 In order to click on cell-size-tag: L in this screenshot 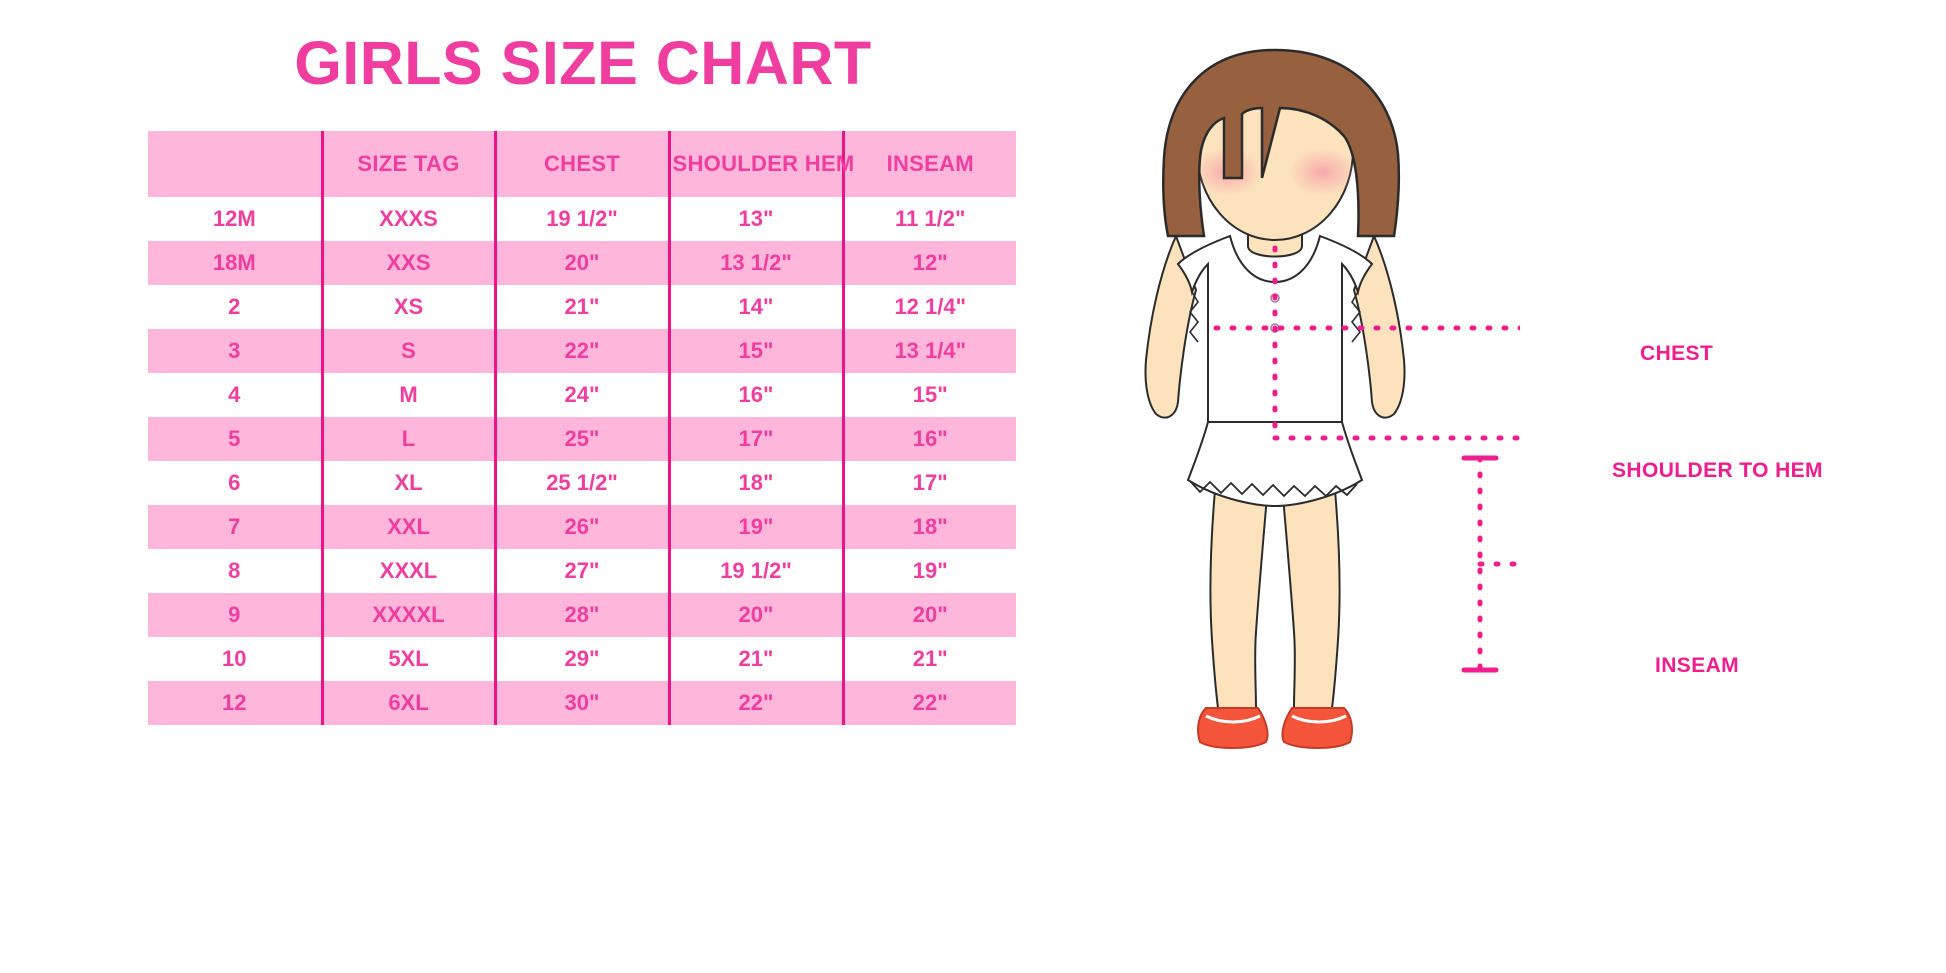, I will do `click(407, 439)`.